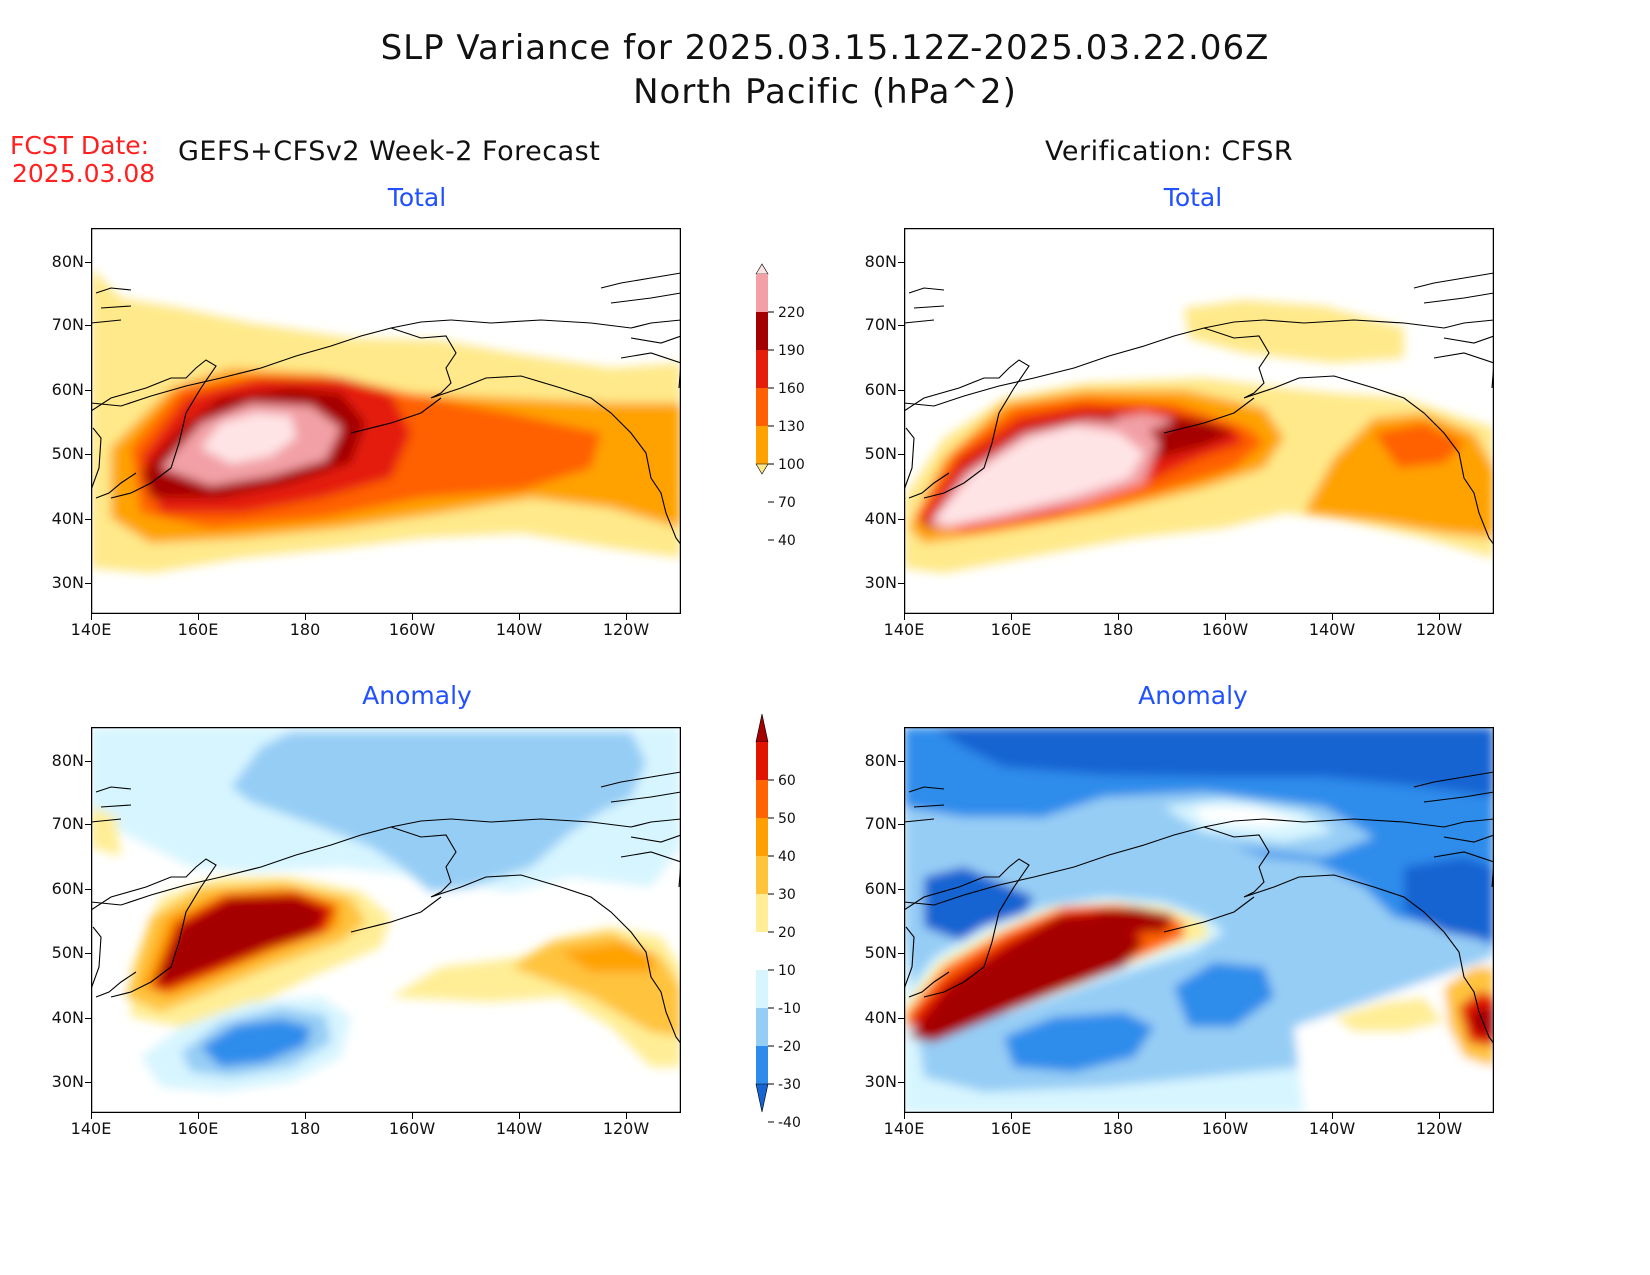  What do you see at coordinates (84, 173) in the screenshot?
I see `fcst-date: 2025.03.08` at bounding box center [84, 173].